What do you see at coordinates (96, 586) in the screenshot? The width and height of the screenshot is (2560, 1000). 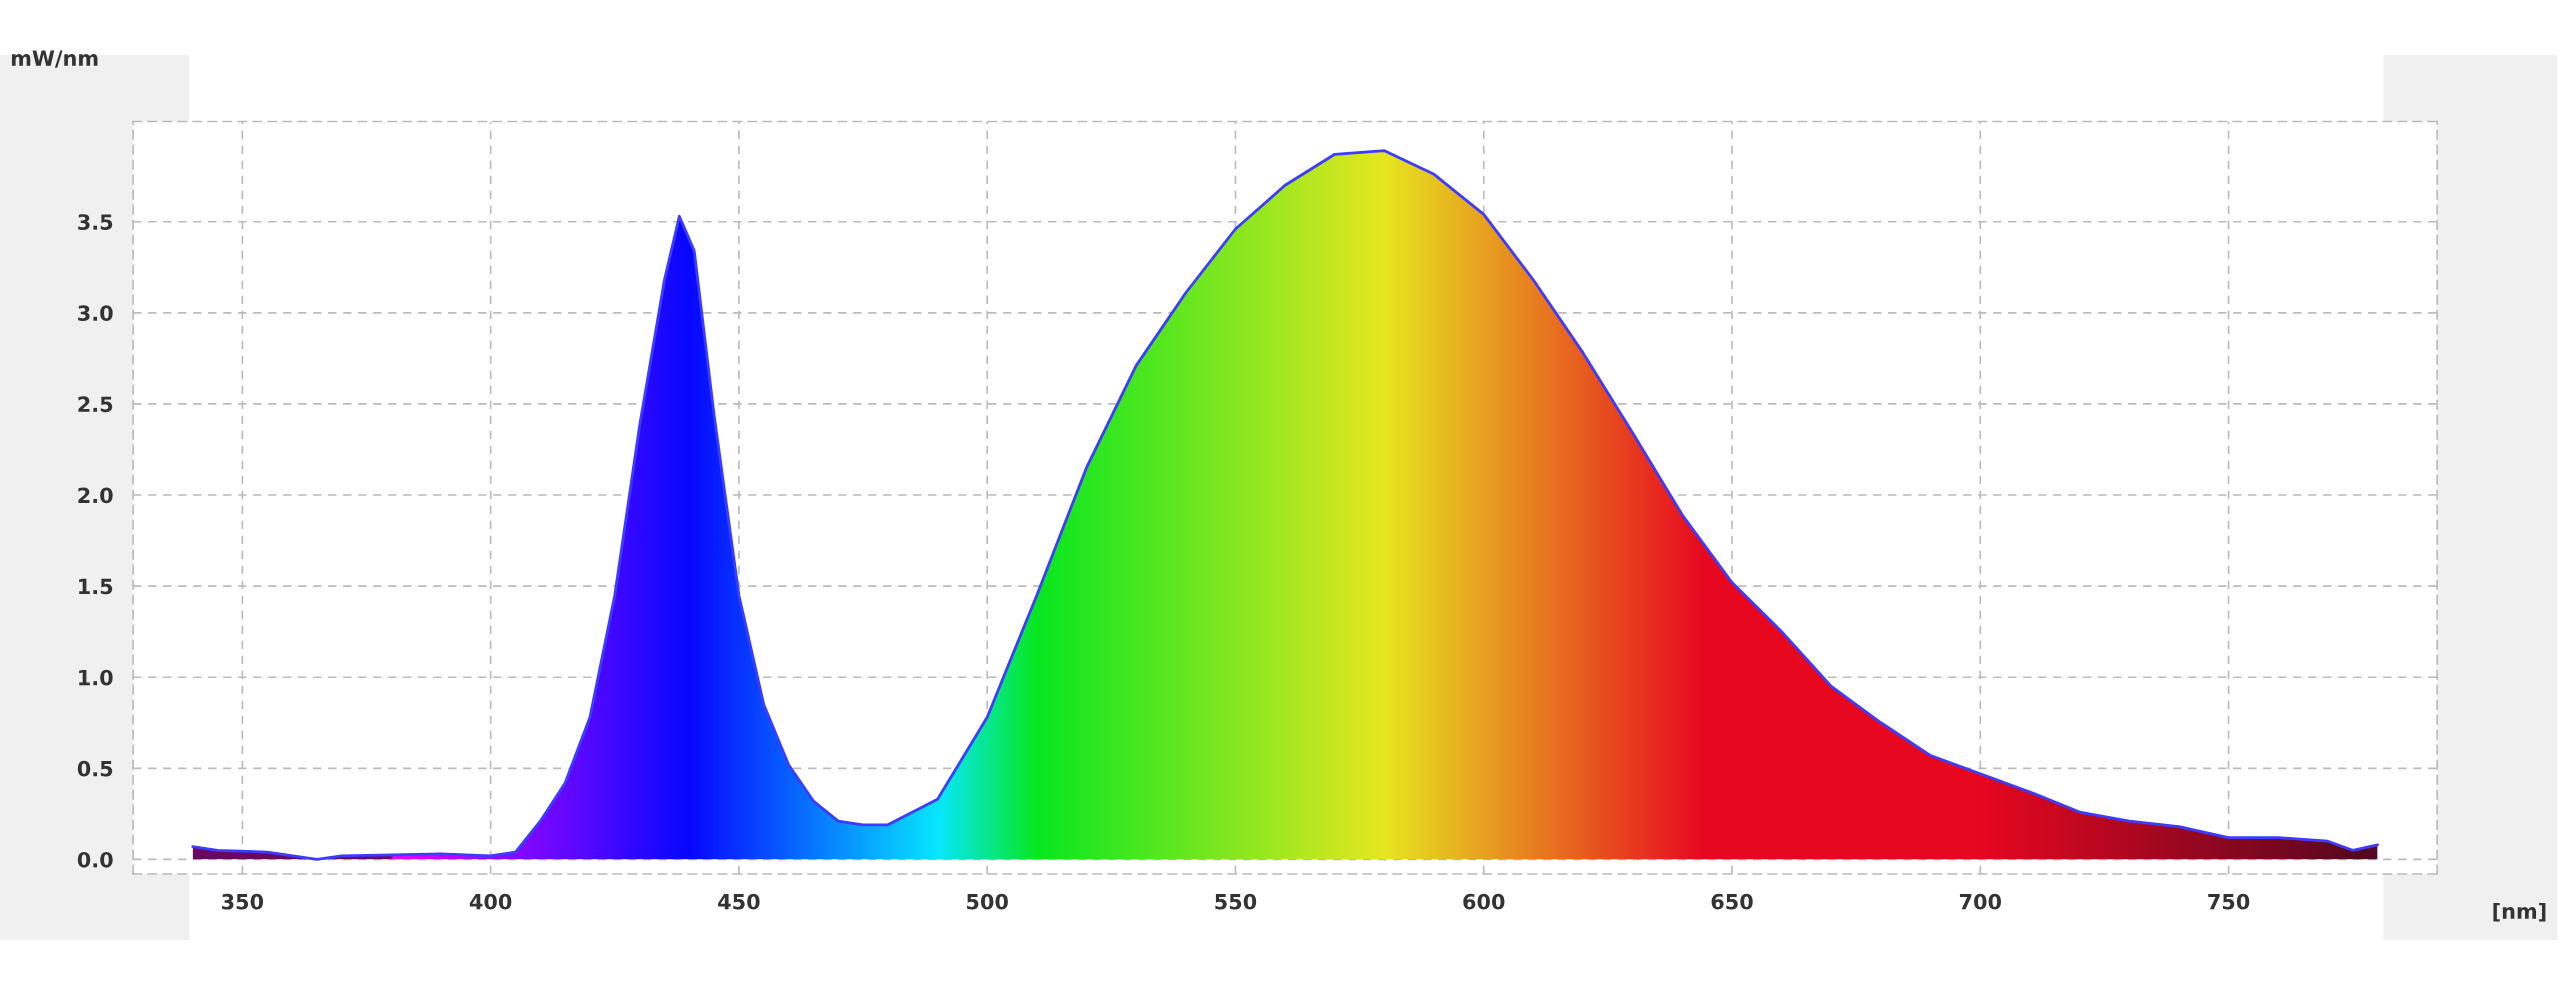 I see `y-tick-label: 1.5` at bounding box center [96, 586].